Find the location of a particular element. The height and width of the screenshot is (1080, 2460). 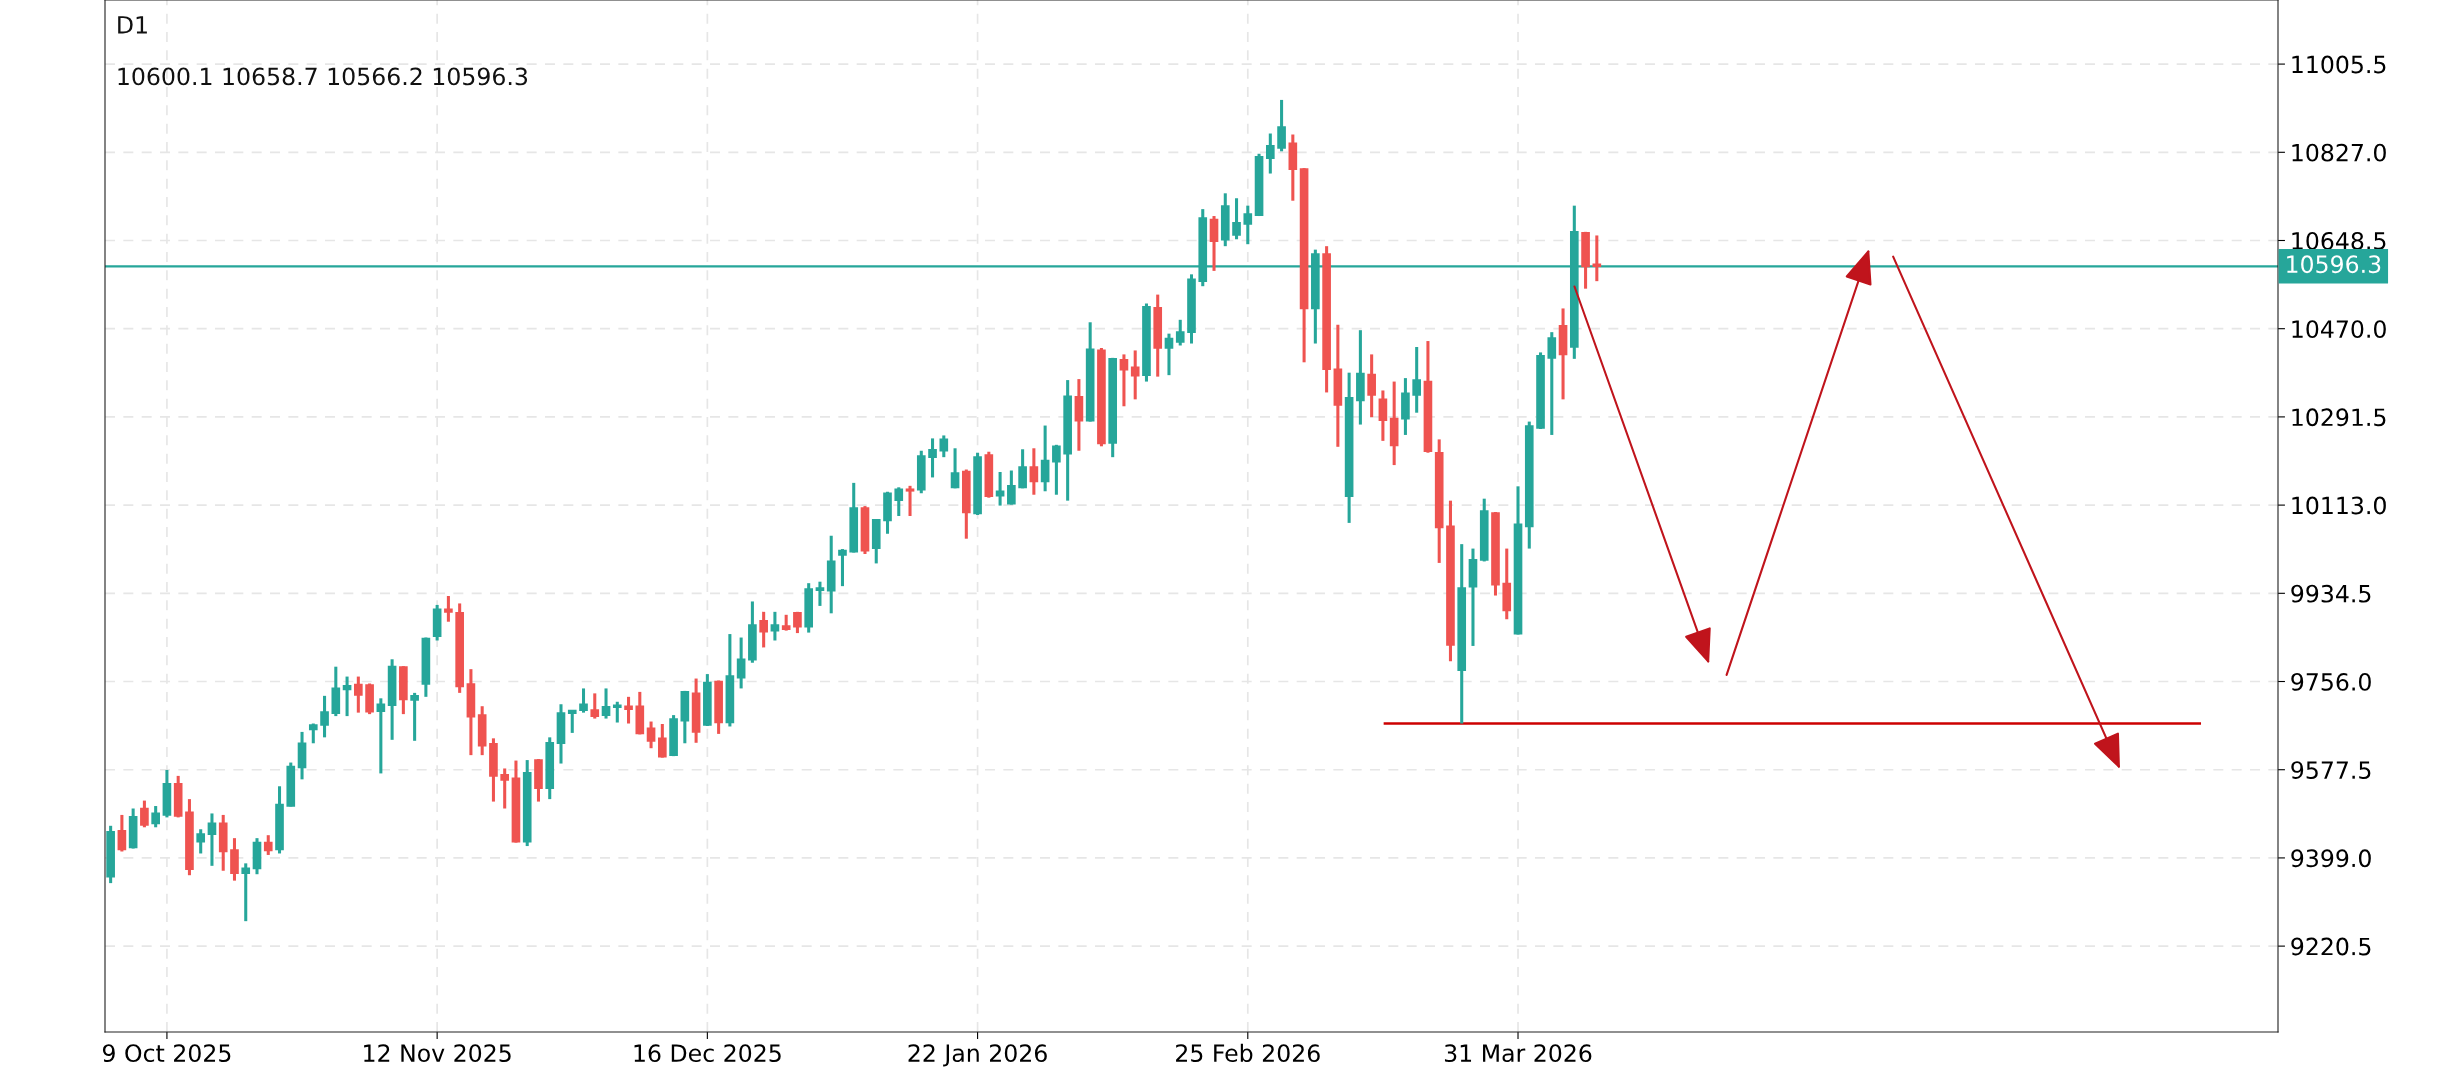

x-tick-label: 12 Nov 2025 is located at coordinates (437, 1053).